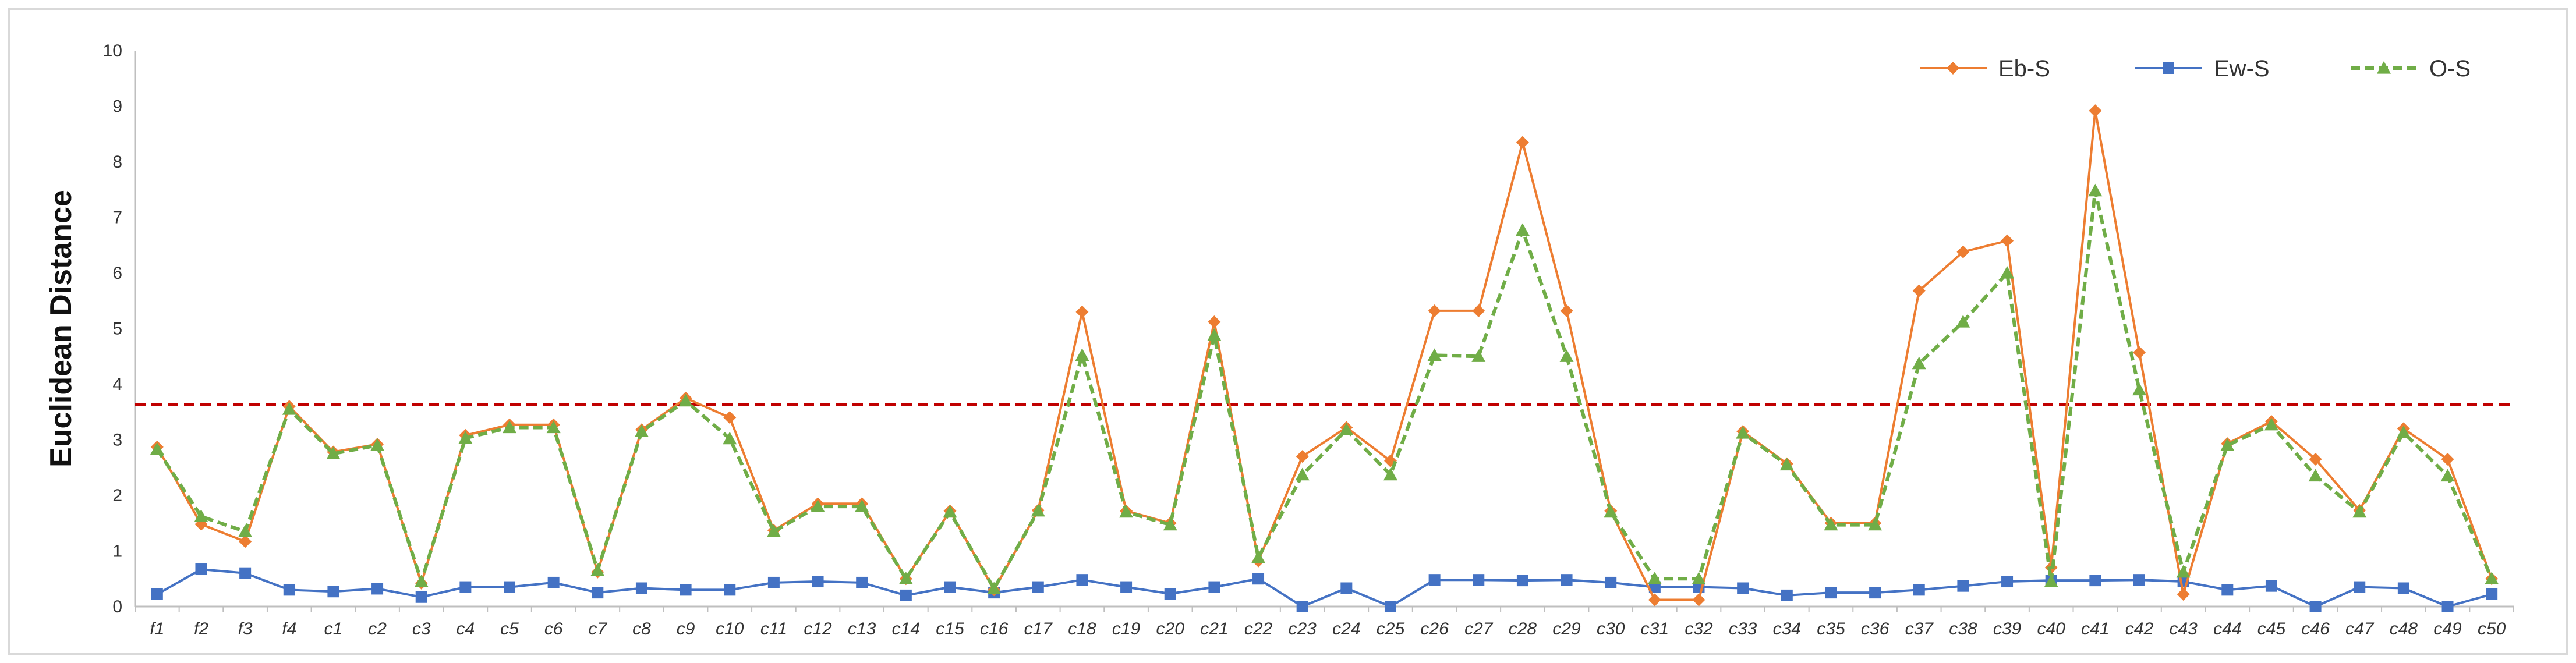  I want to click on y-tick-label: 9, so click(117, 106).